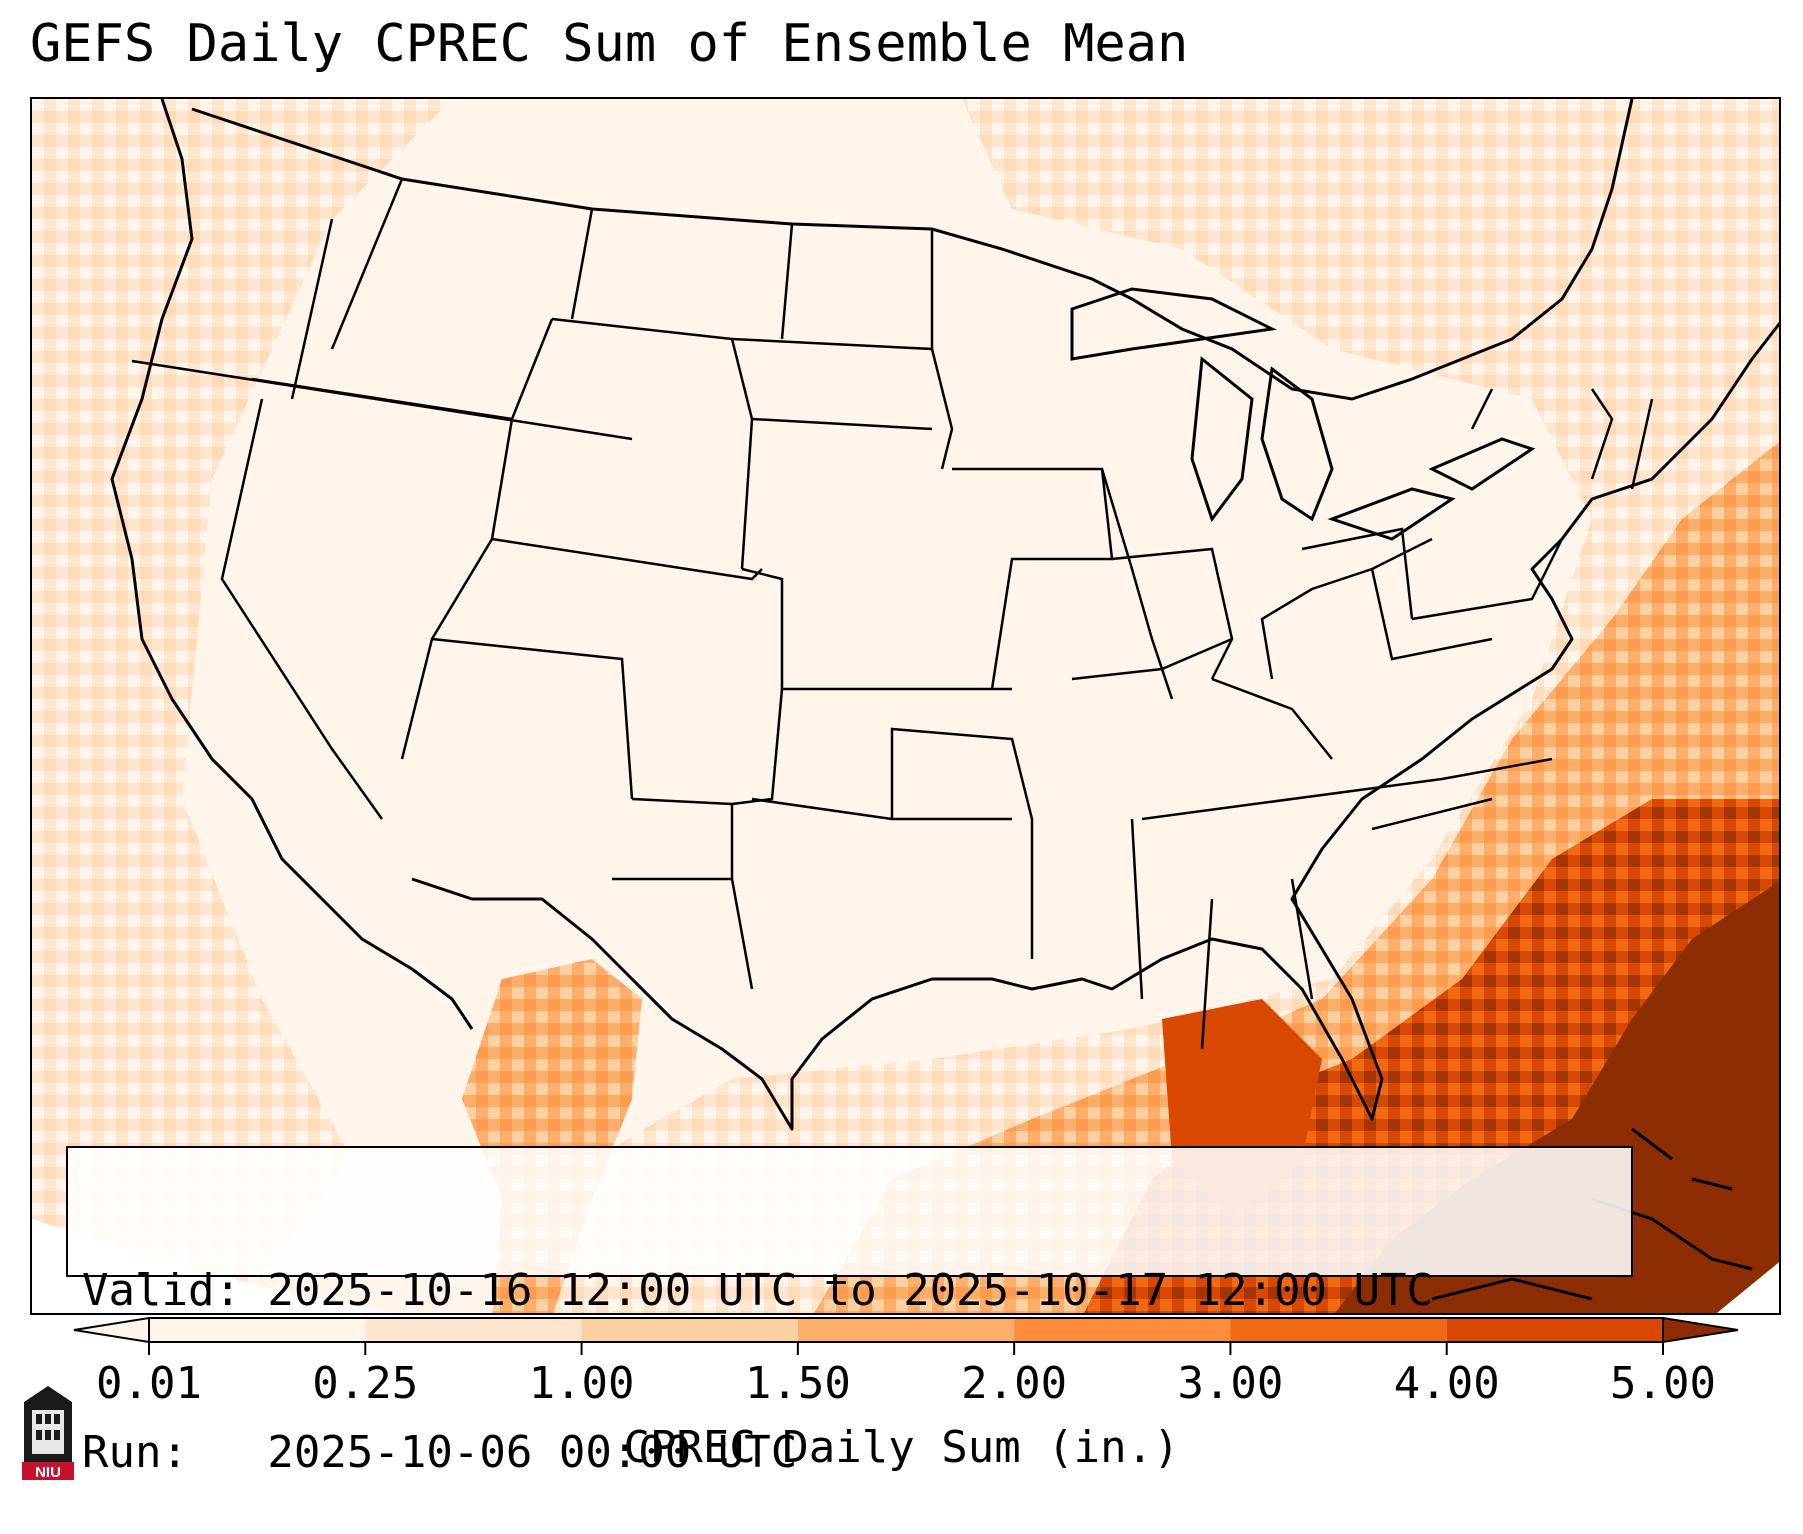  What do you see at coordinates (440, 1452) in the screenshot?
I see `run-time-text: Run: 2025-10-06 00:00 UTC` at bounding box center [440, 1452].